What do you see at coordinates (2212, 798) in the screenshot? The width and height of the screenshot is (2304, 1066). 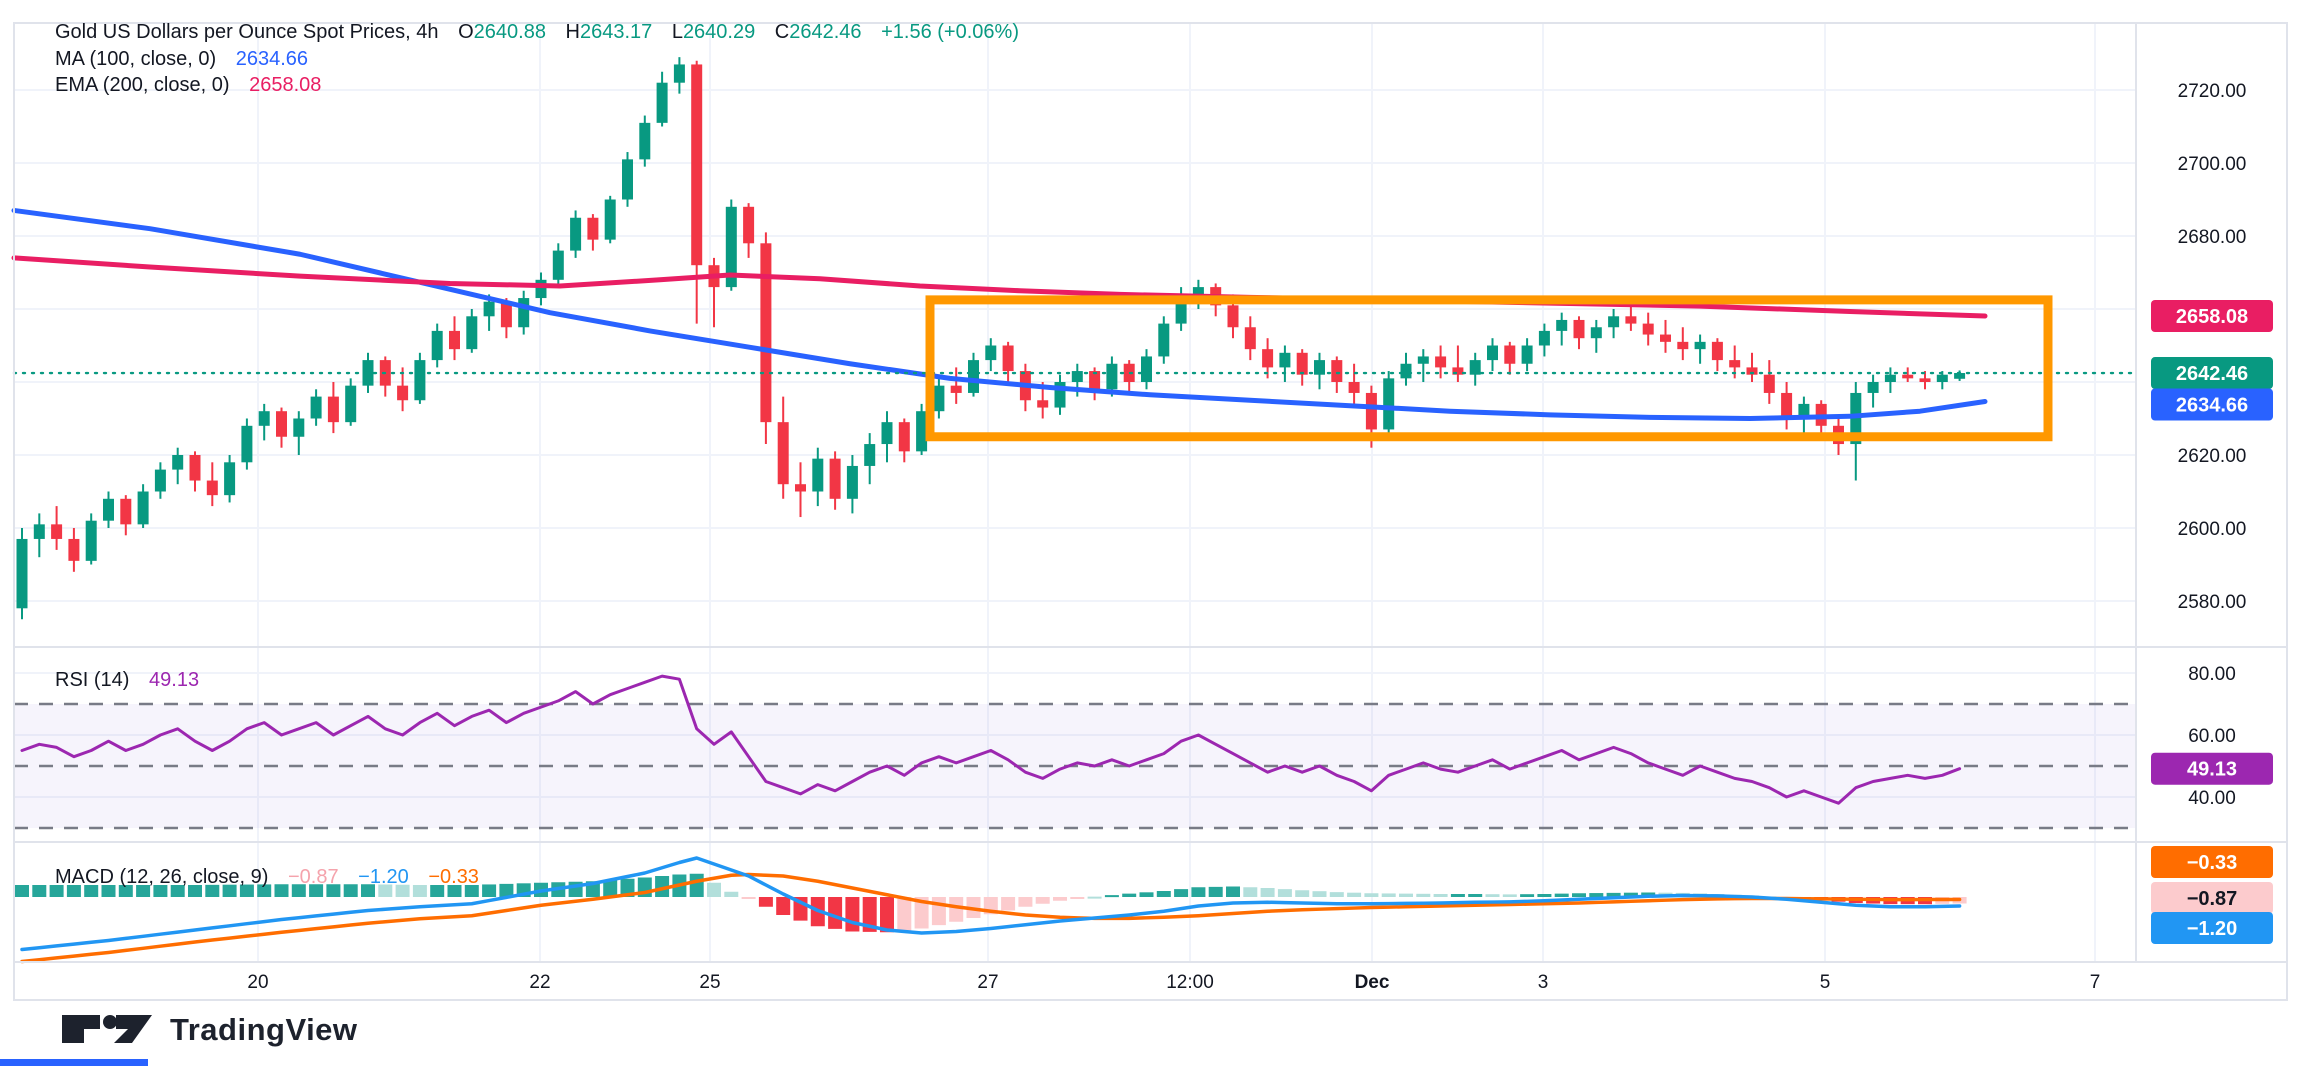 I see `rsi-tick-label: 40.00` at bounding box center [2212, 798].